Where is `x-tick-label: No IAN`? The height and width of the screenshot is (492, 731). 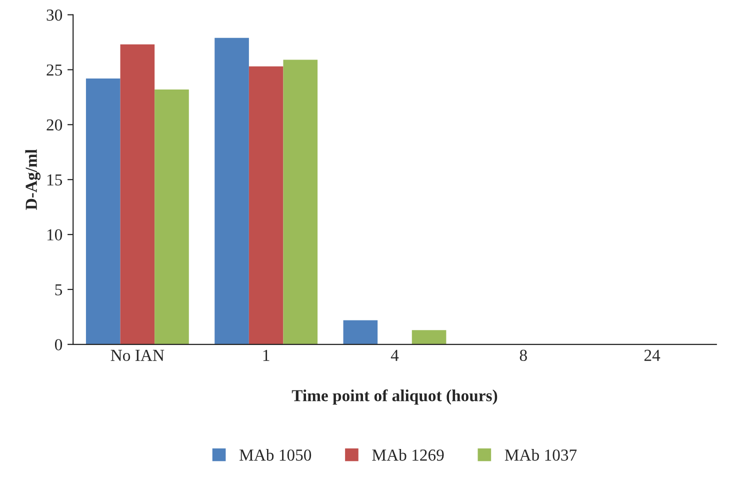
x-tick-label: No IAN is located at coordinates (137, 355).